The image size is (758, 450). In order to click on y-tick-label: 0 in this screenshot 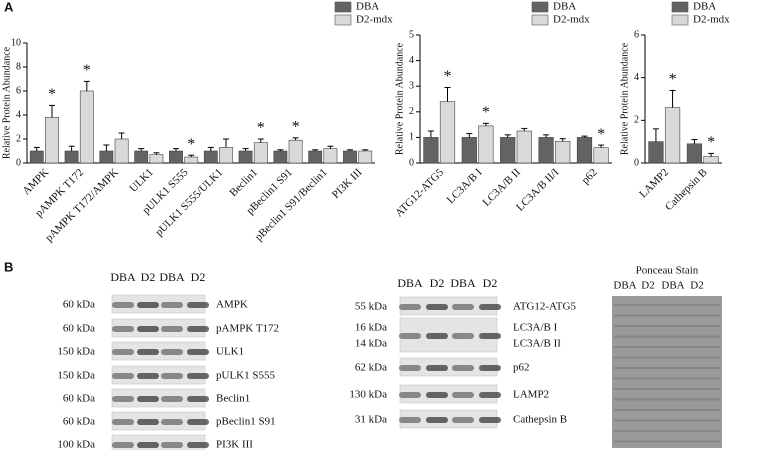, I will do `click(18, 162)`.